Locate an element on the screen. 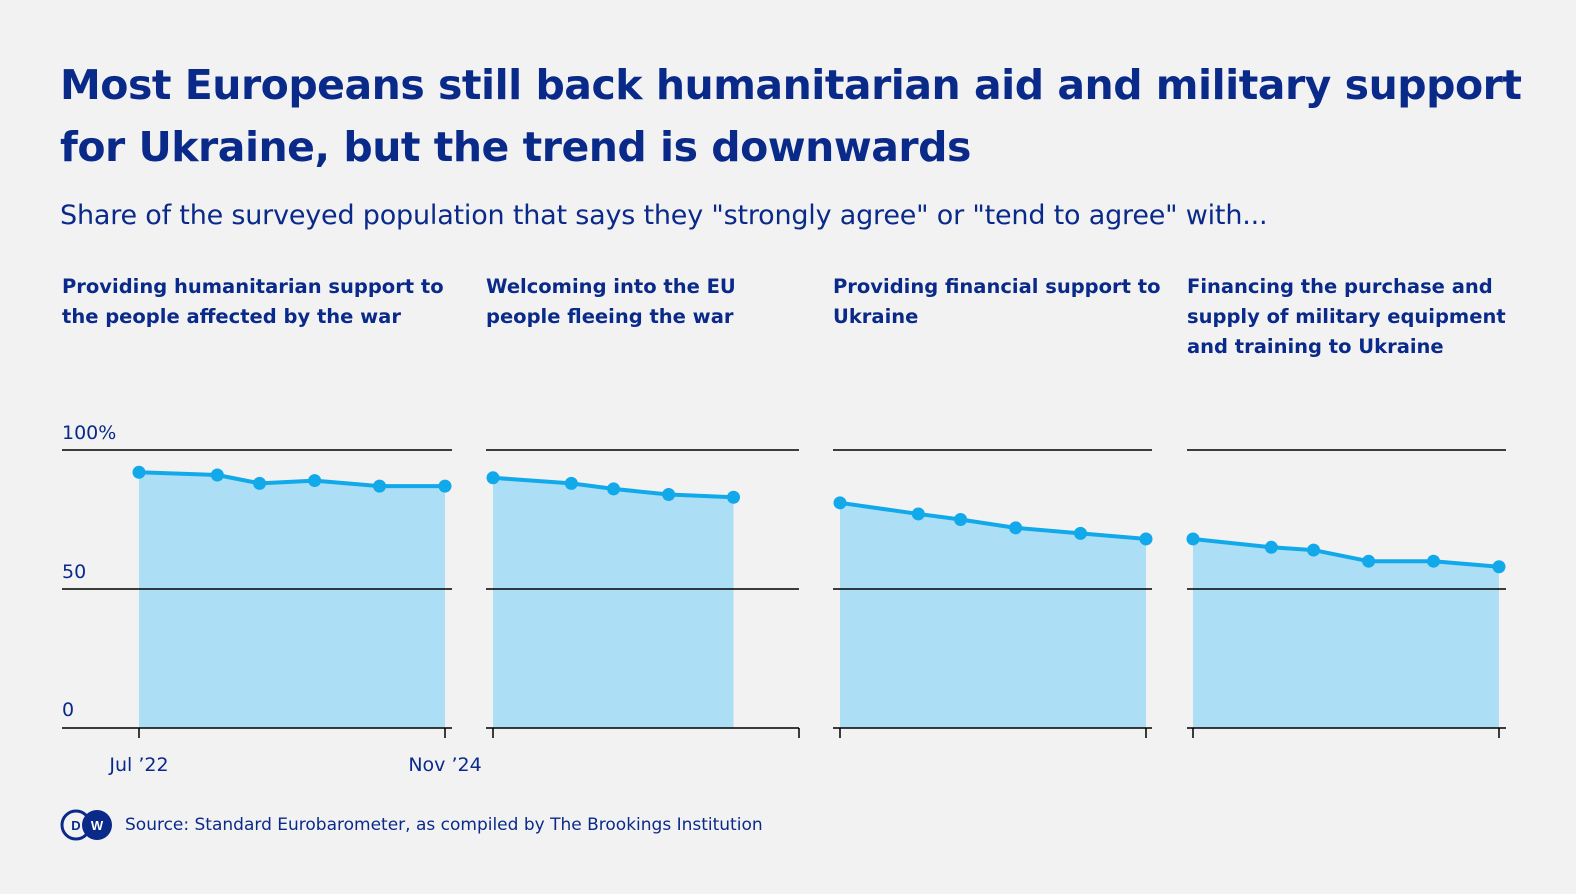  x-tick-label-0: Jul ’22 is located at coordinates (138, 765).